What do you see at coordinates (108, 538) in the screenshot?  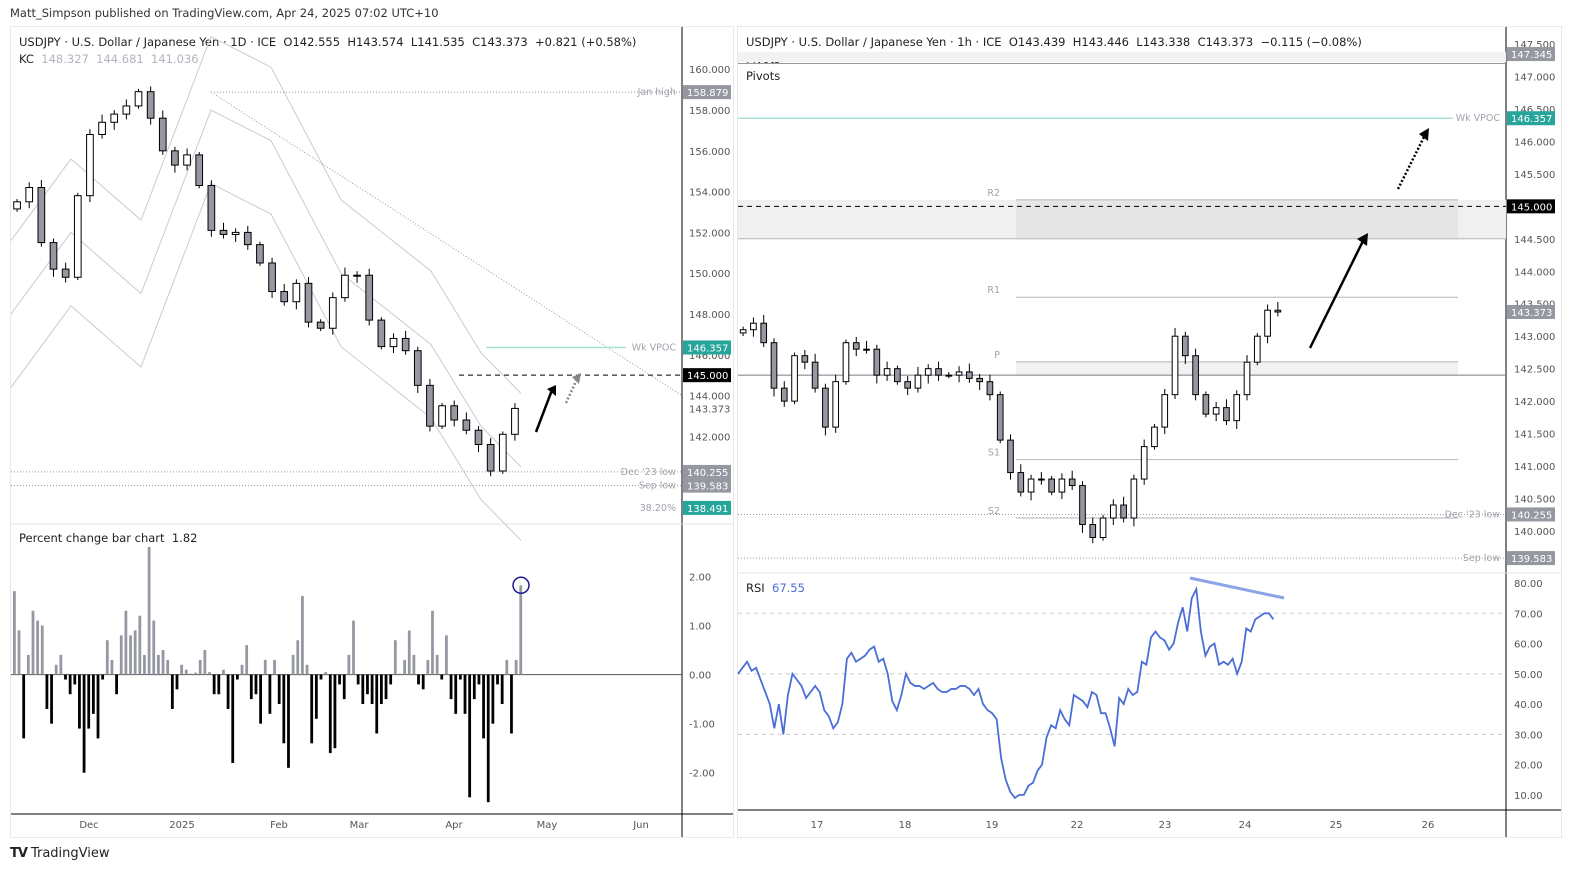 I see `pct-change-legend: Percent change bar chart 1.82` at bounding box center [108, 538].